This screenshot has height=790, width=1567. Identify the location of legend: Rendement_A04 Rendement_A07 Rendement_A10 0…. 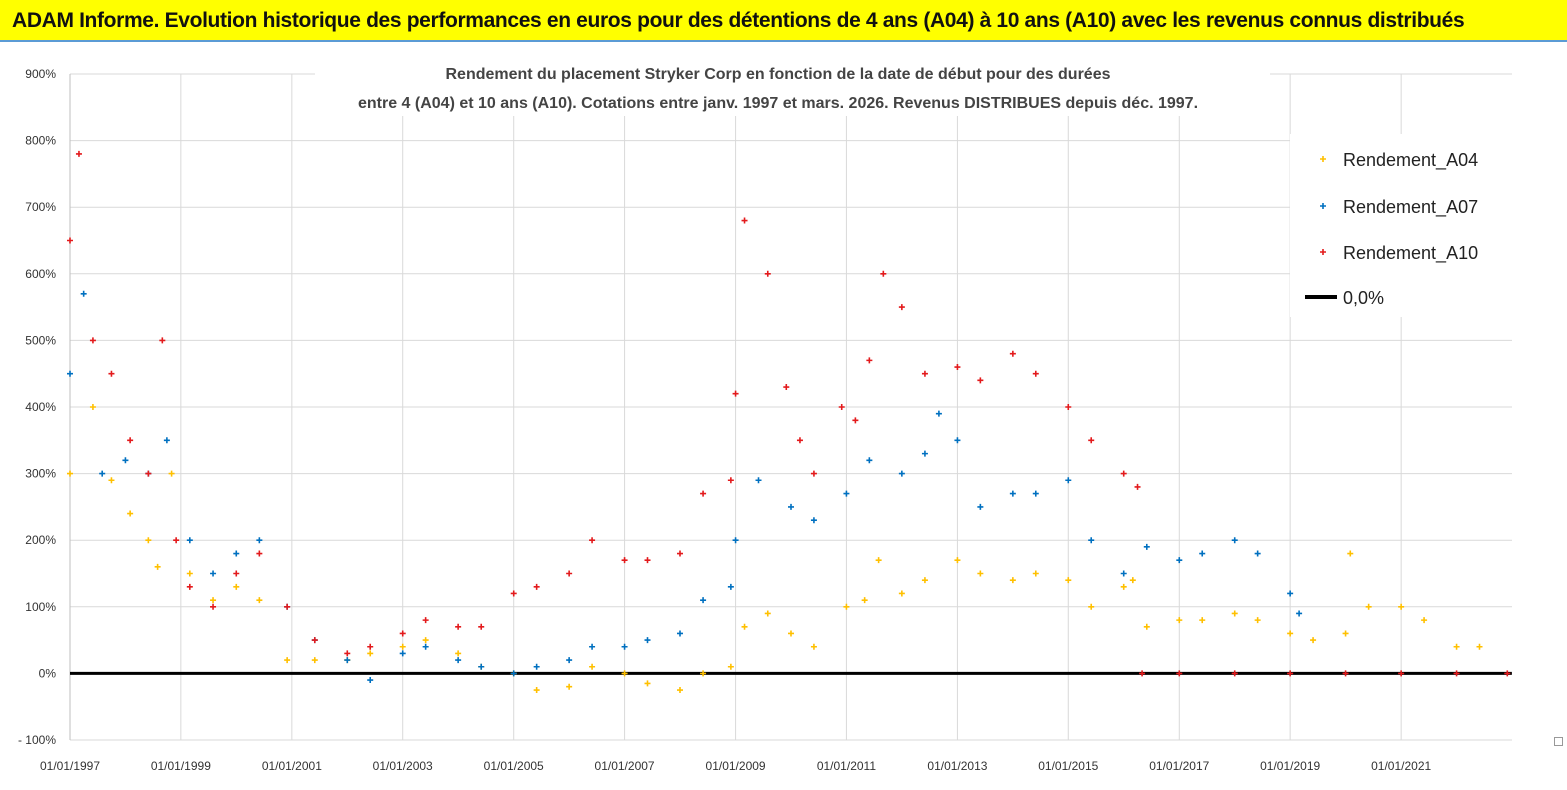
(1391, 229).